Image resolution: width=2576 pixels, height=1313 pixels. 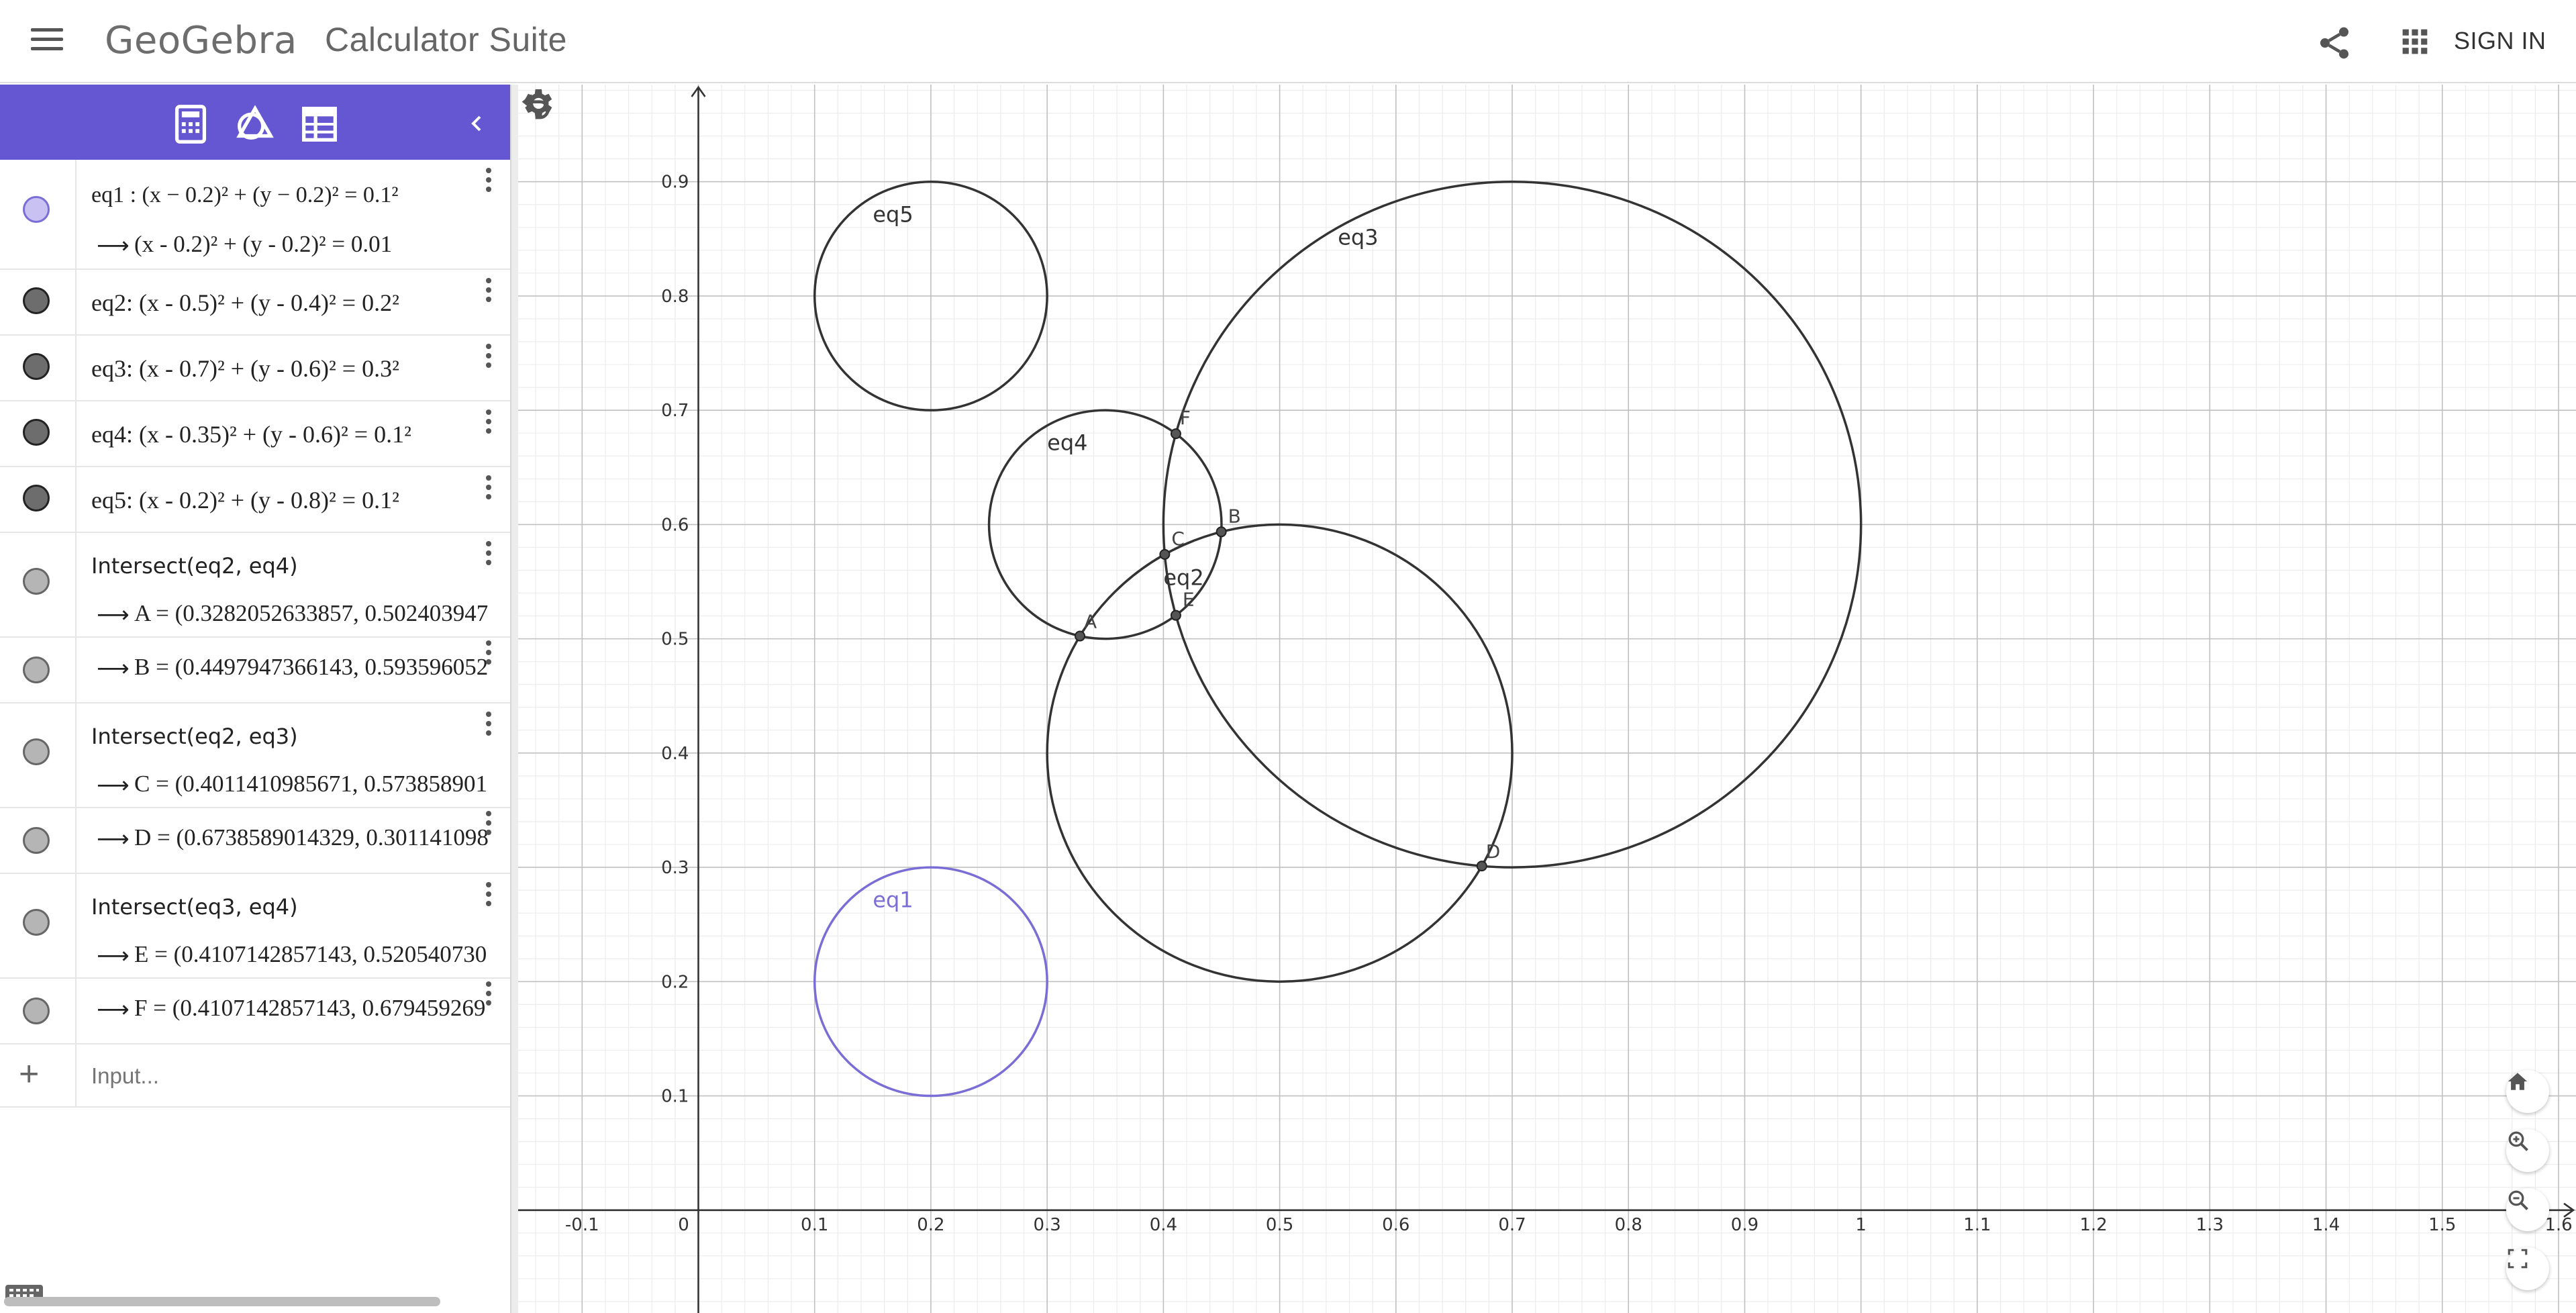 I want to click on panel-resize-handle, so click(x=514, y=699).